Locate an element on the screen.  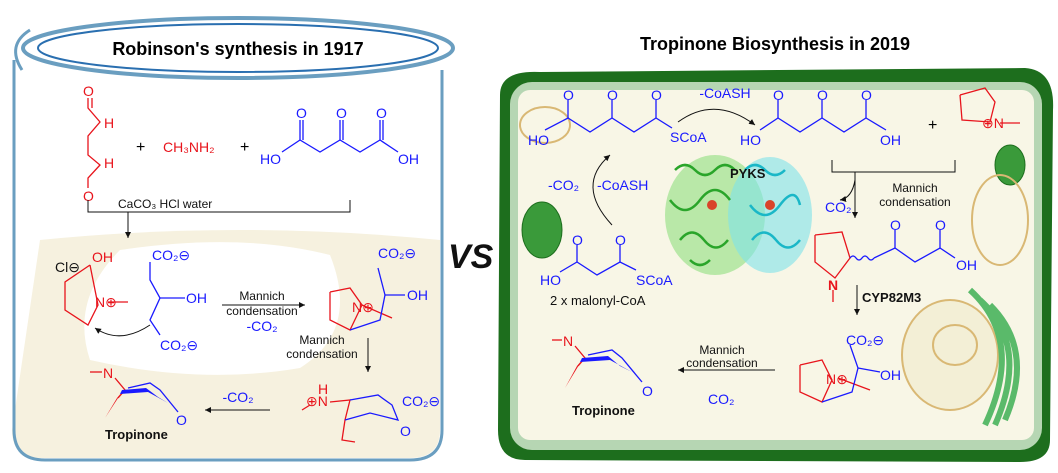
cyp-label: CYP82M3 is located at coordinates (891, 297).